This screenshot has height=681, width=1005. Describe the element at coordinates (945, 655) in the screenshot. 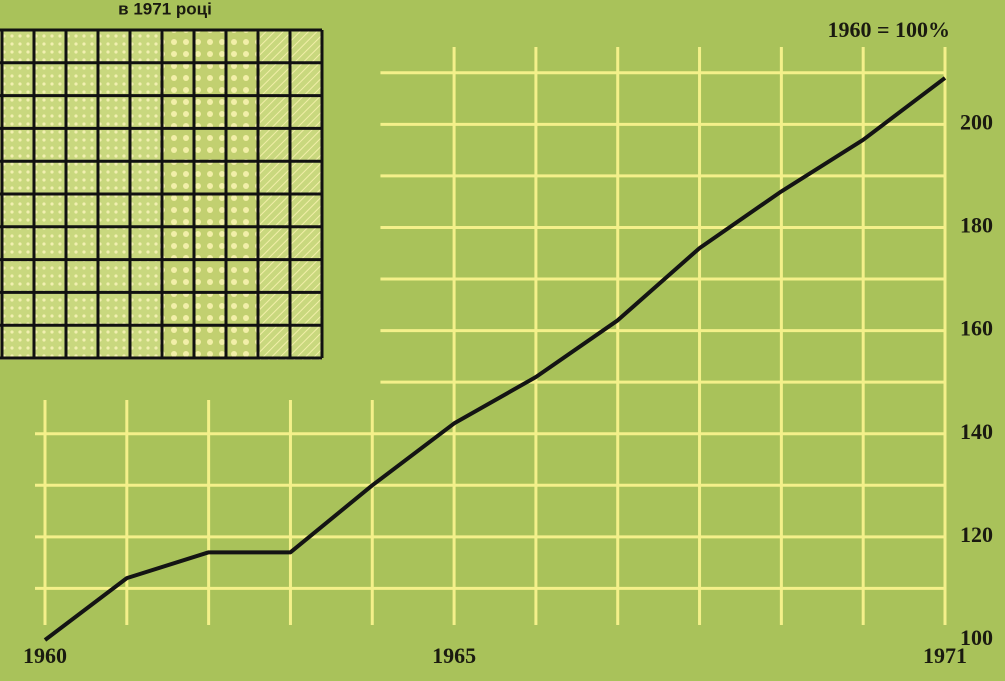

I see `x-tick-label: 1971` at that location.